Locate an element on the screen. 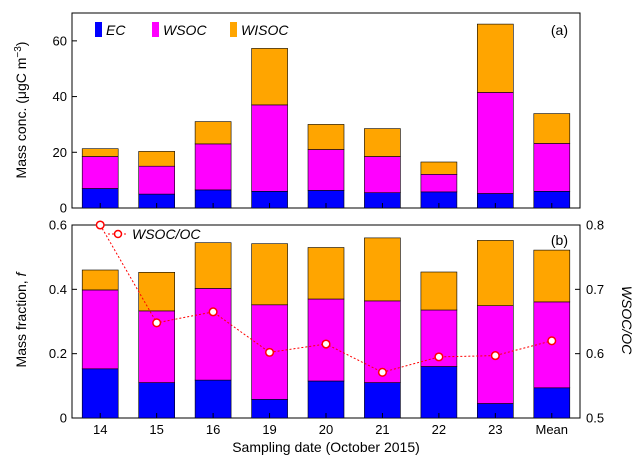  x-tick-label-14: 14 is located at coordinates (100, 429).